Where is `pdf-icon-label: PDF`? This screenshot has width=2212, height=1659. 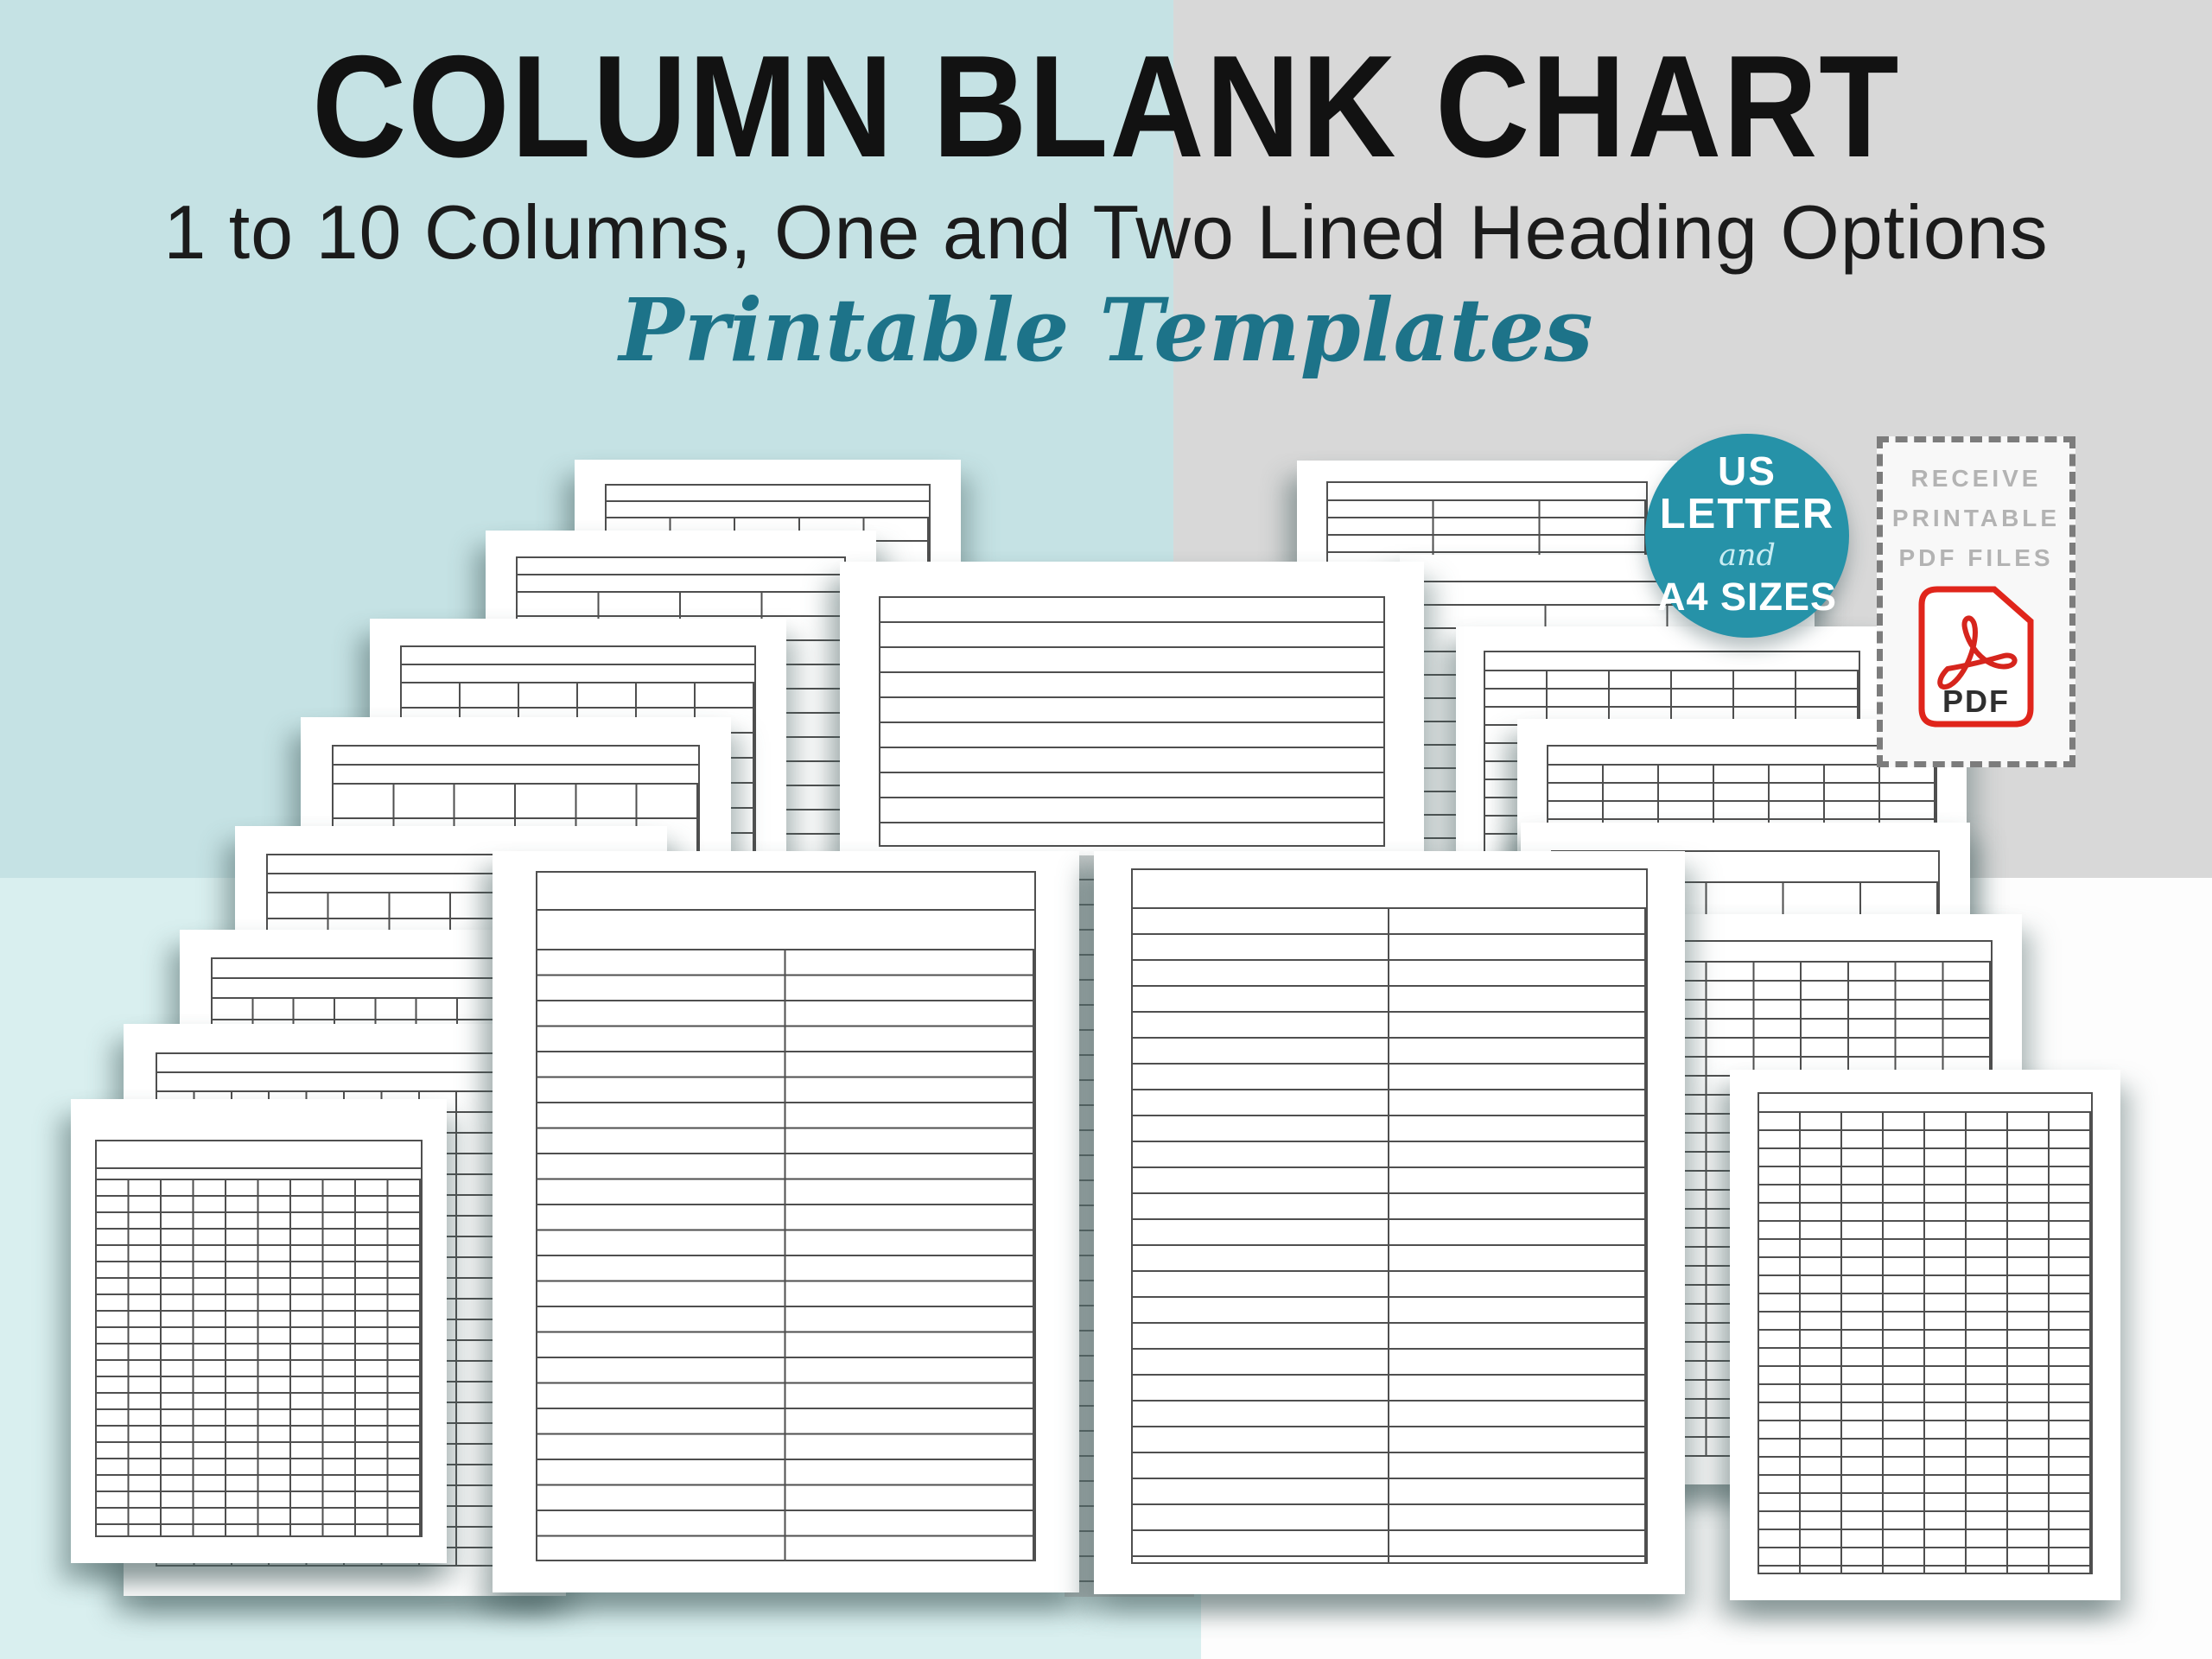 pdf-icon-label: PDF is located at coordinates (1976, 701).